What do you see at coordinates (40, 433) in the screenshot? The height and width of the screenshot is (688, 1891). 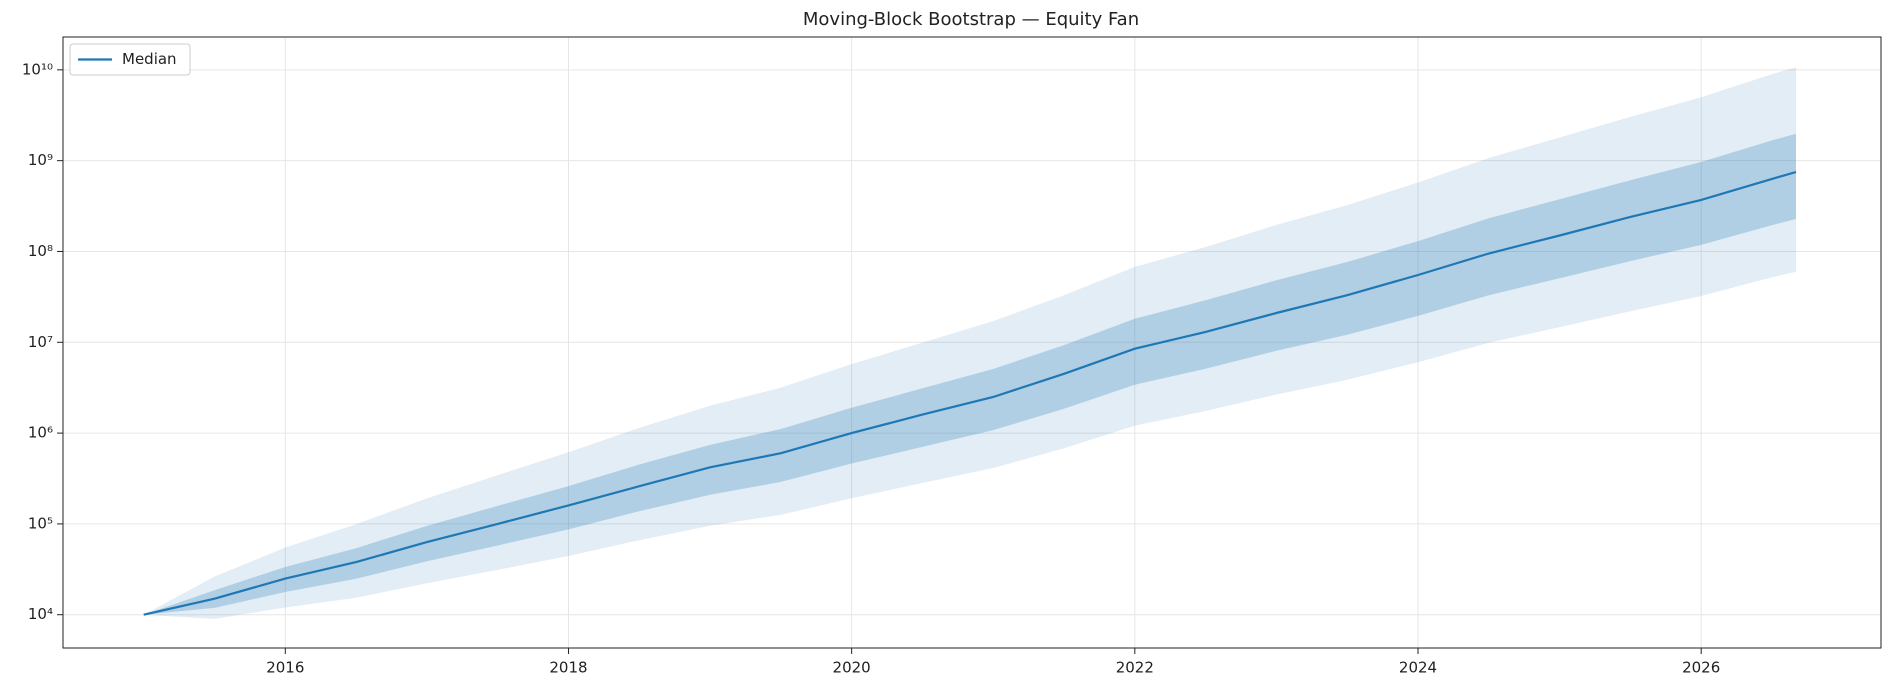 I see `y-tick-label: 10⁶` at bounding box center [40, 433].